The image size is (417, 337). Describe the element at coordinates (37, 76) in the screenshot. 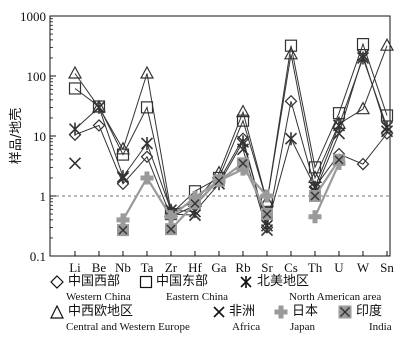

I see `y-tick-label: 100` at that location.